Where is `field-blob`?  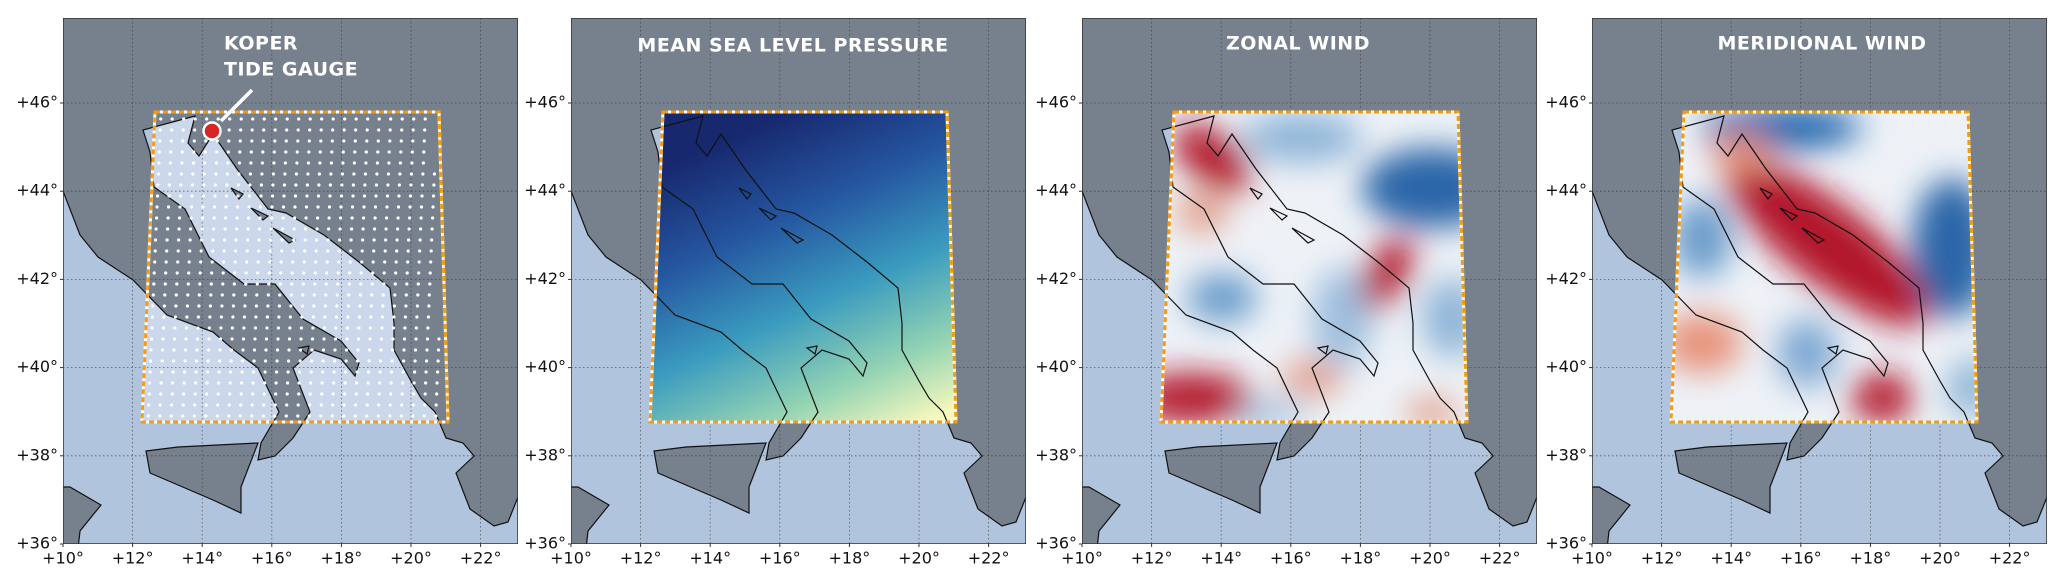 field-blob is located at coordinates (1827, 243).